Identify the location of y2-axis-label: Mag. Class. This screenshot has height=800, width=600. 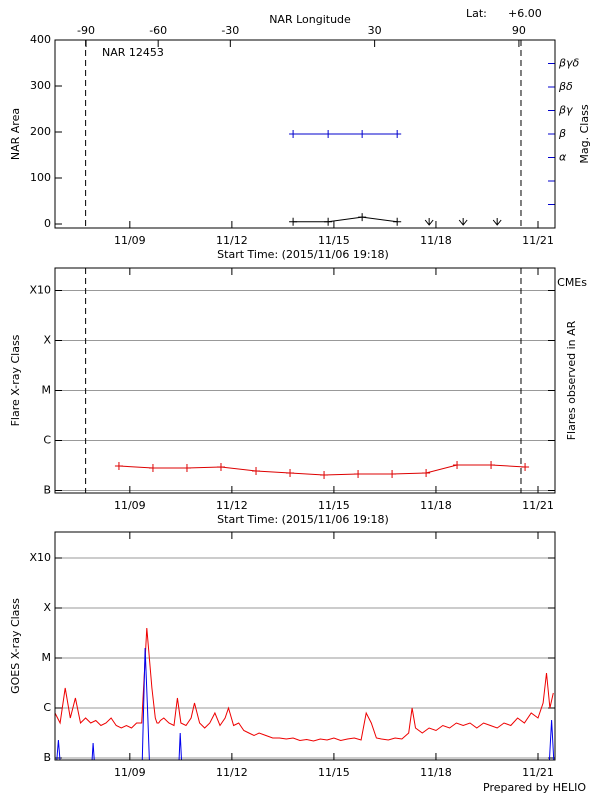
(584, 133).